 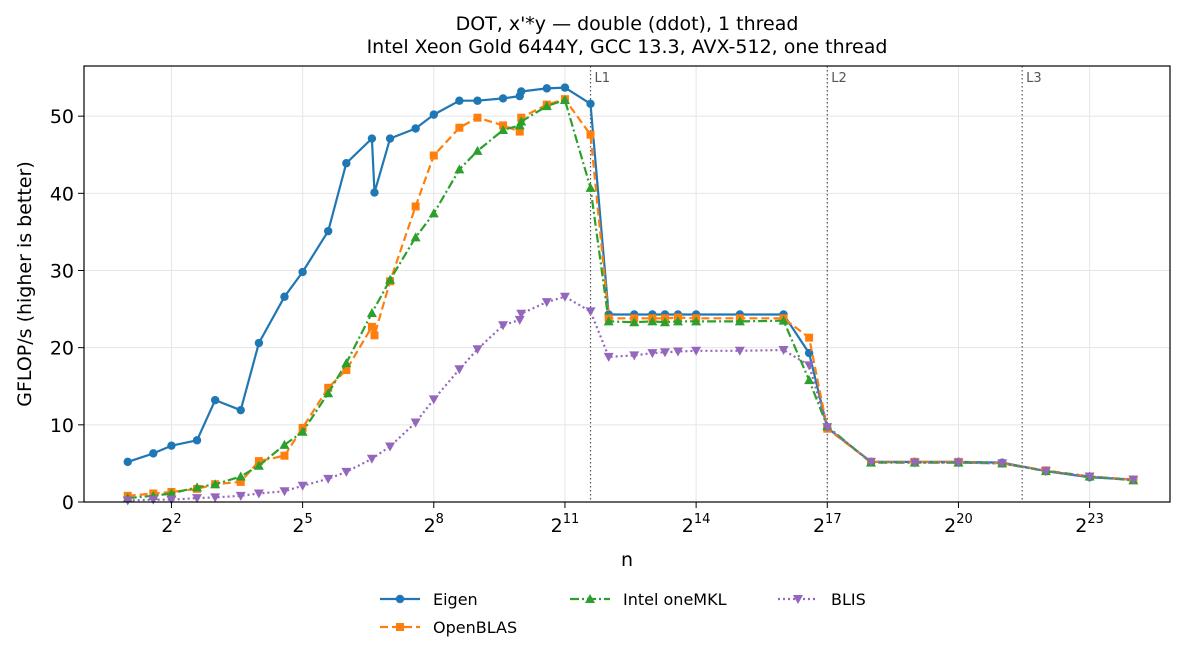 I want to click on y-axis: 0 10 20 30 40 50, so click(x=67, y=310).